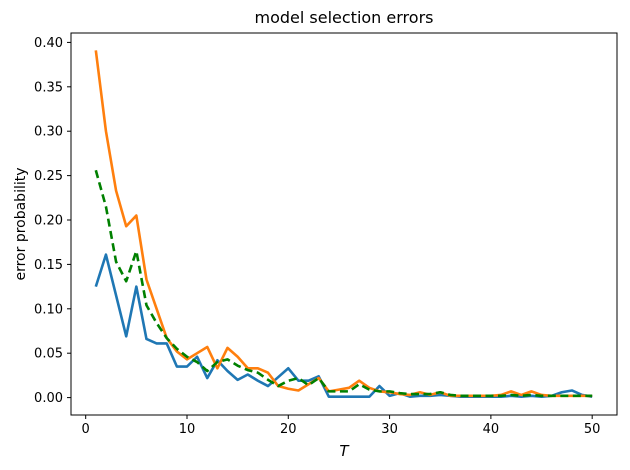 This screenshot has height=470, width=630. What do you see at coordinates (187, 429) in the screenshot?
I see `x-axis-tick-label: 10` at bounding box center [187, 429].